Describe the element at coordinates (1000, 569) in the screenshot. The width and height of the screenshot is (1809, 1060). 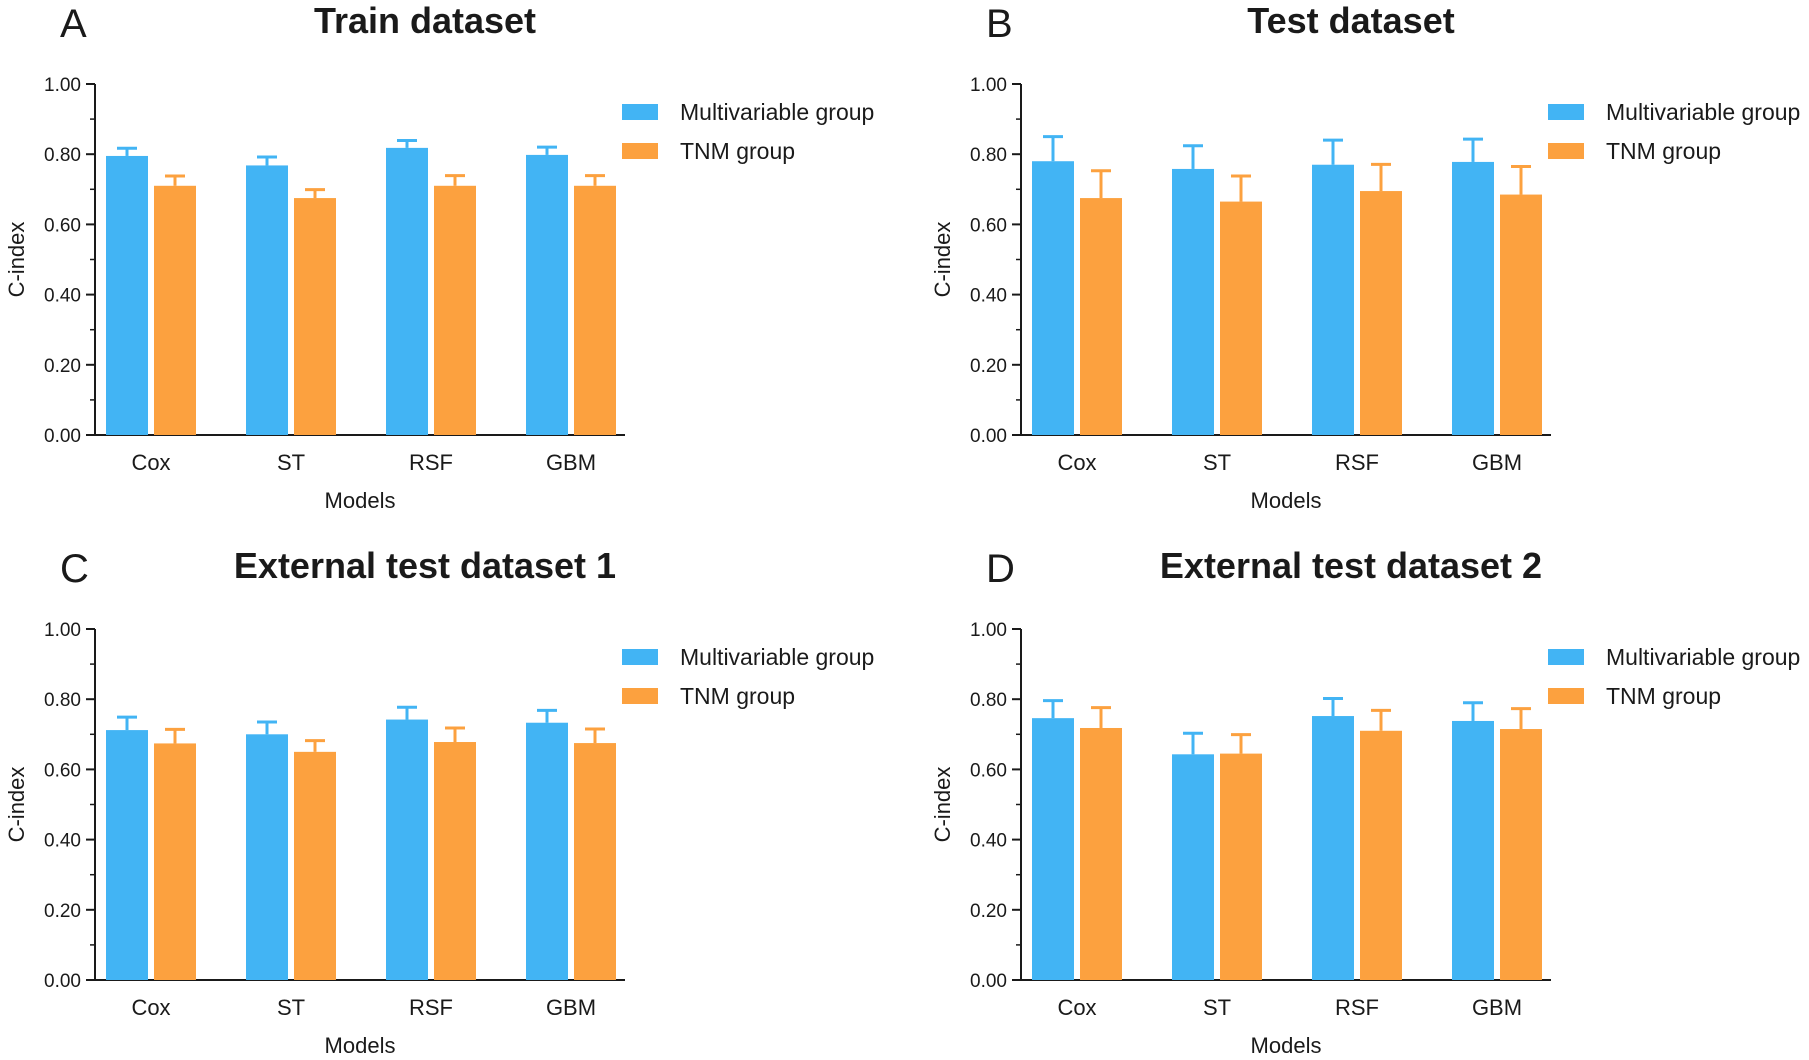
I see `panel-letter: D` at that location.